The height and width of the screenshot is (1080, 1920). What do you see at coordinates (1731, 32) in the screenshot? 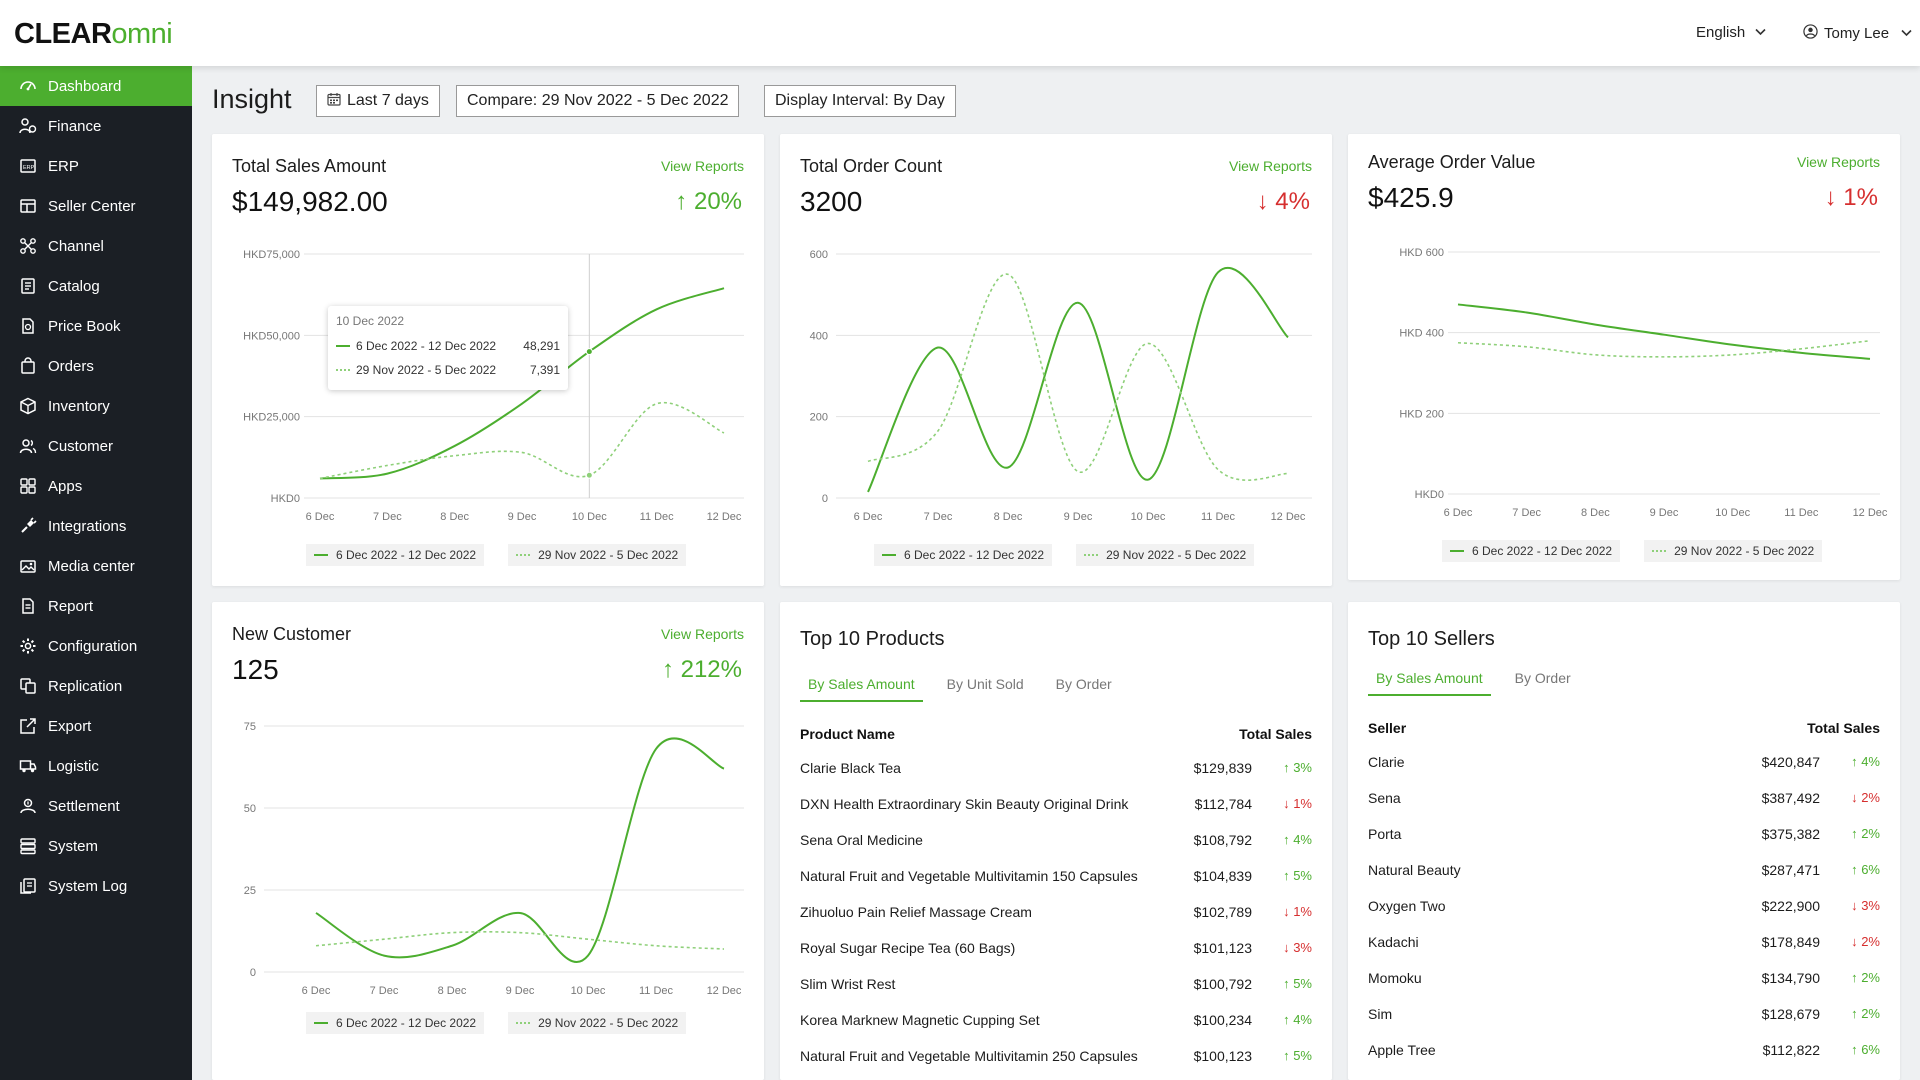
I see `language-selector: English` at bounding box center [1731, 32].